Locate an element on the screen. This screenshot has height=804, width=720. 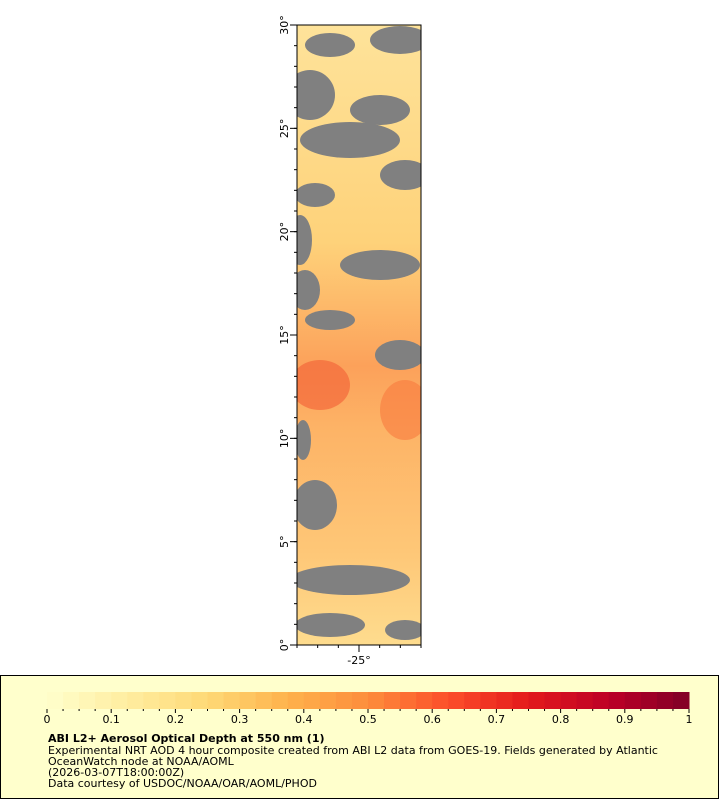
lat-tick-label: 30° is located at coordinates (284, 25).